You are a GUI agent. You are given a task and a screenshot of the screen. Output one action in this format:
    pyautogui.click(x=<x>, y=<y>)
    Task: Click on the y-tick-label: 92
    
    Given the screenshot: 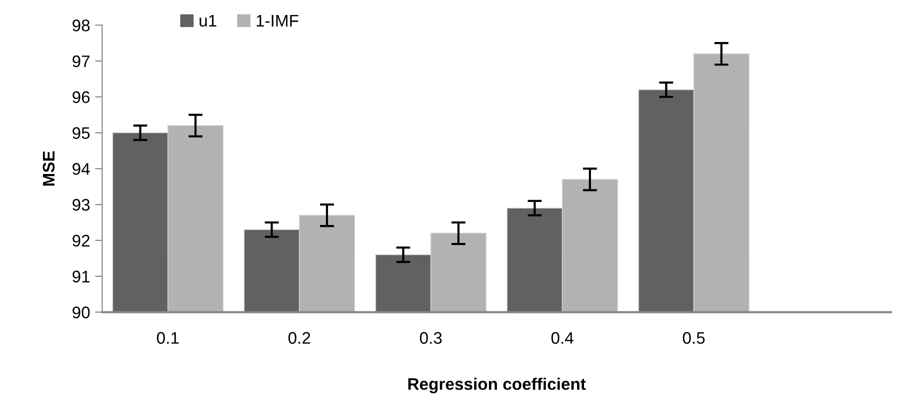 What is the action you would take?
    pyautogui.click(x=81, y=240)
    